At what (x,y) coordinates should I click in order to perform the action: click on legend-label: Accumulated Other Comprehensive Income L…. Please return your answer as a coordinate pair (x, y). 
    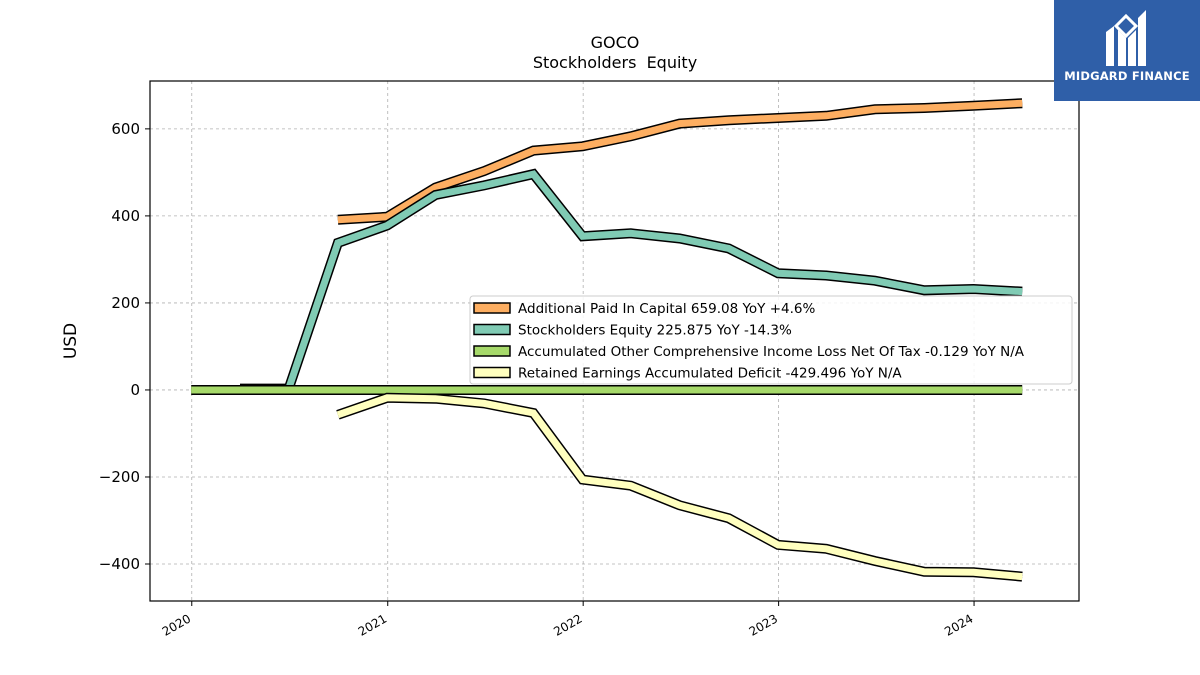
    Looking at the image, I should click on (771, 352).